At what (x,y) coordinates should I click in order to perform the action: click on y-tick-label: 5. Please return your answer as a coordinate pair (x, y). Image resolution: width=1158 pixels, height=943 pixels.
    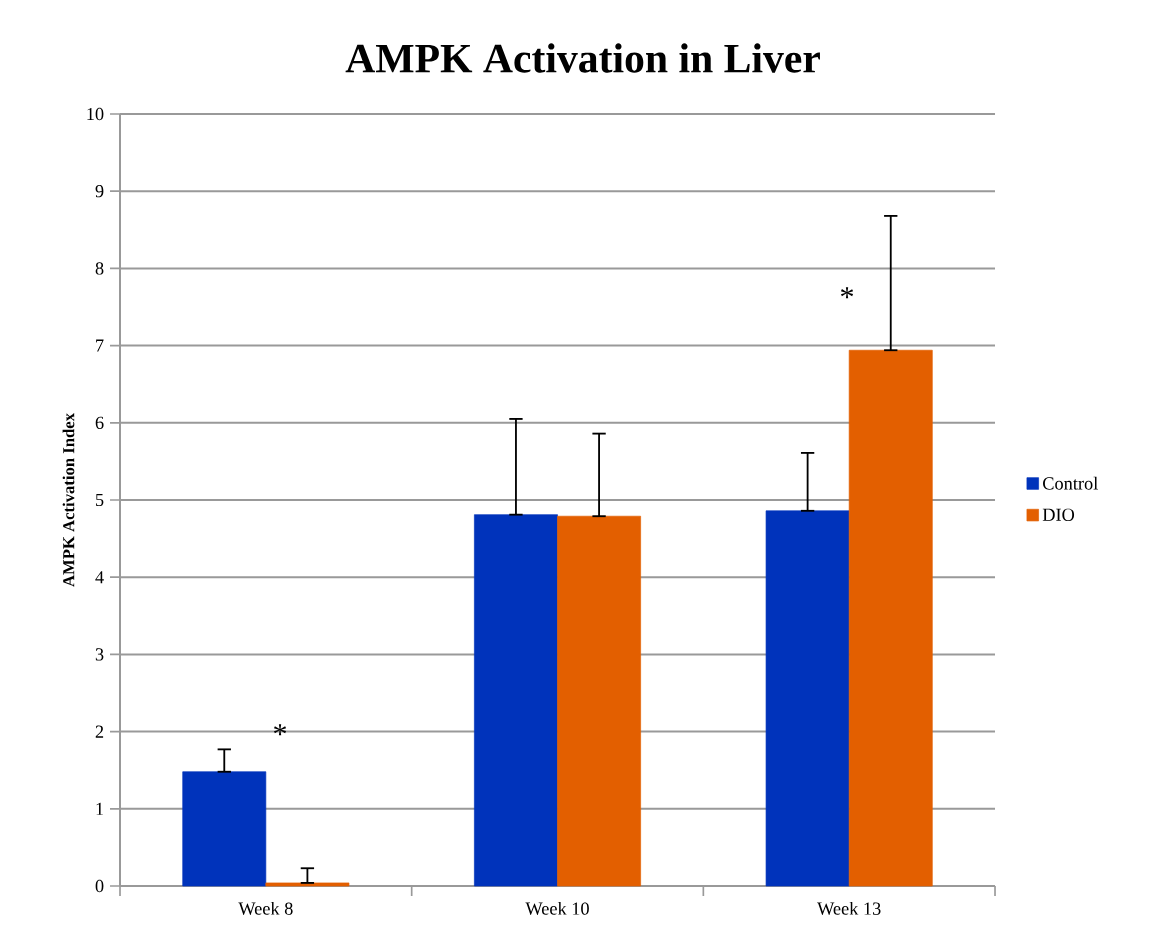
    Looking at the image, I should click on (100, 500).